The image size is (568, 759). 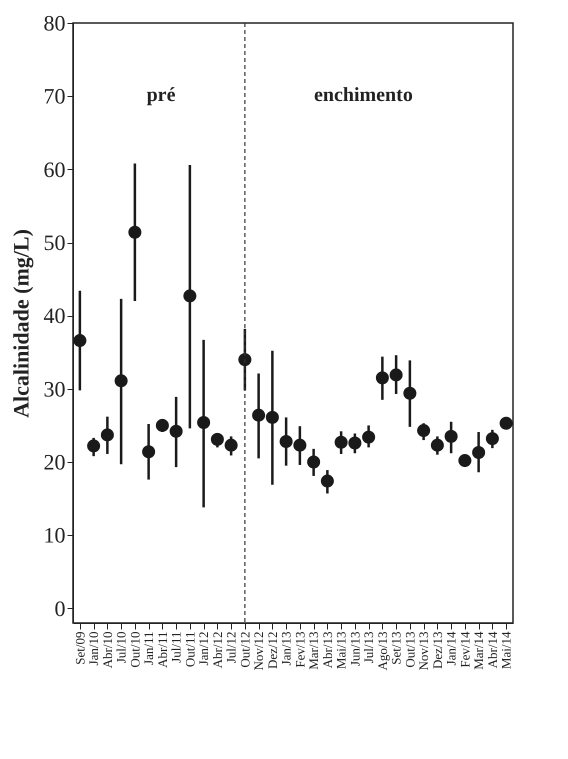 What do you see at coordinates (451, 648) in the screenshot?
I see `x-tick-label: Jan/14` at bounding box center [451, 648].